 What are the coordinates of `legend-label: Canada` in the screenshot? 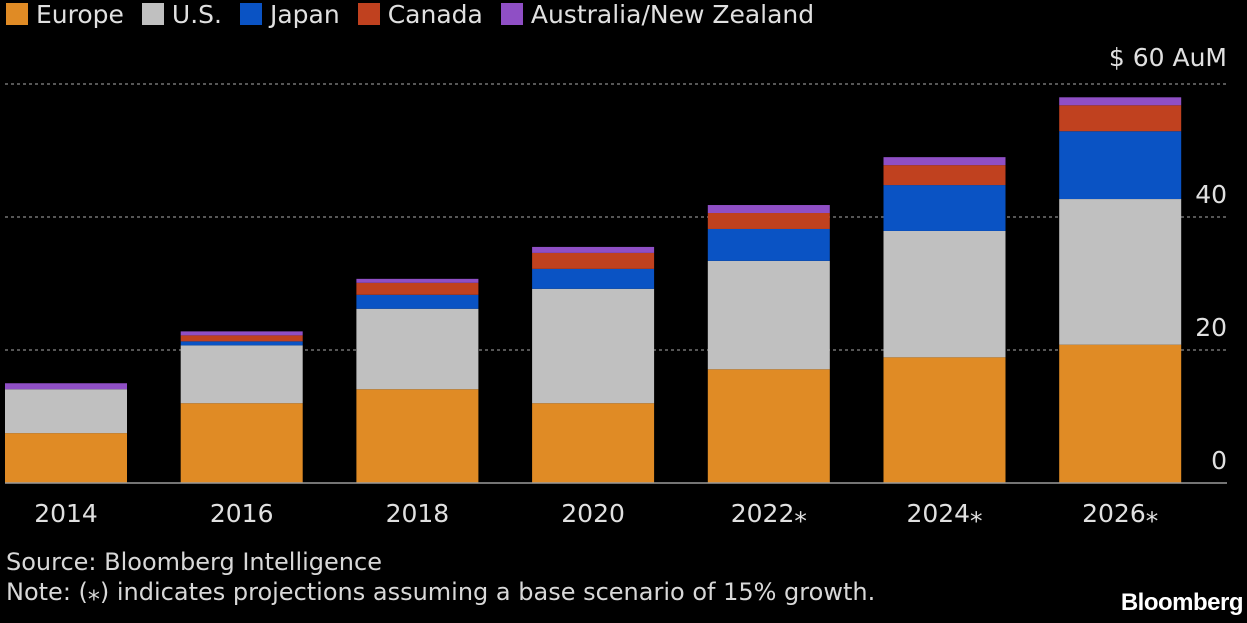 It's located at (435, 14).